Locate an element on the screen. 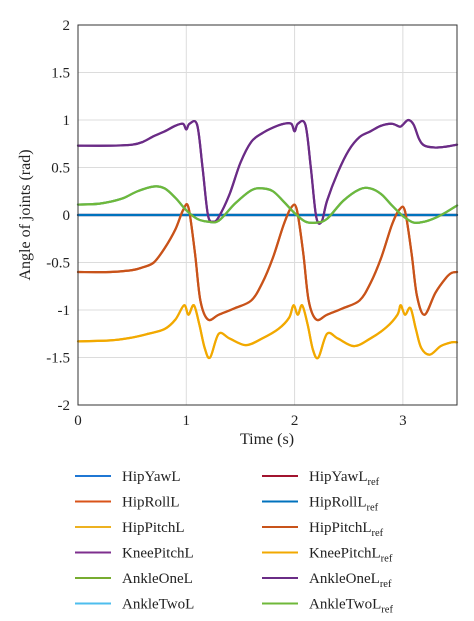 The image size is (474, 621). y-tick-label: -0.5 is located at coordinates (58, 264).